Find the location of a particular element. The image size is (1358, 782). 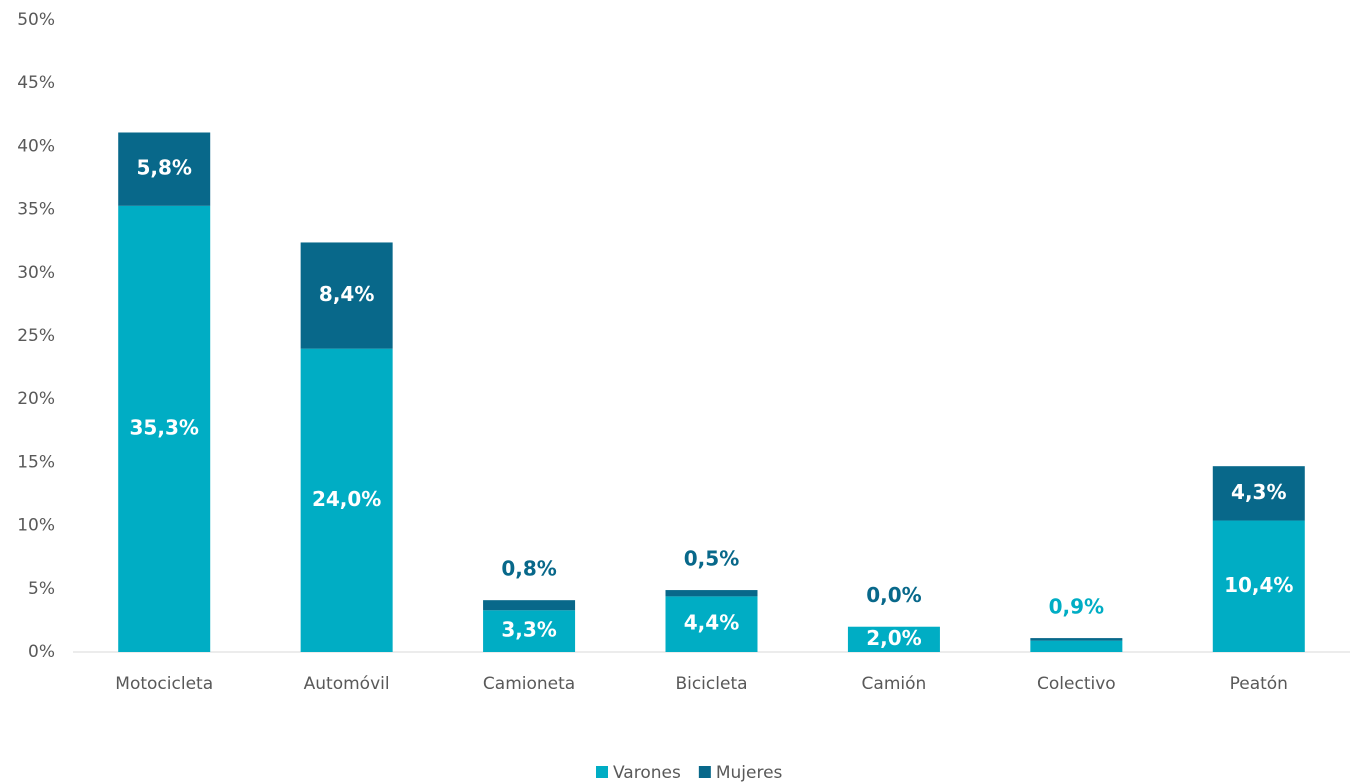

y-tick-label: 40% is located at coordinates (36, 146).